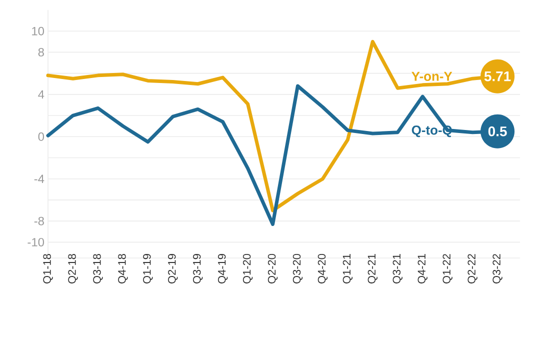  Describe the element at coordinates (432, 76) in the screenshot. I see `series-label: Y-on-Y` at that location.